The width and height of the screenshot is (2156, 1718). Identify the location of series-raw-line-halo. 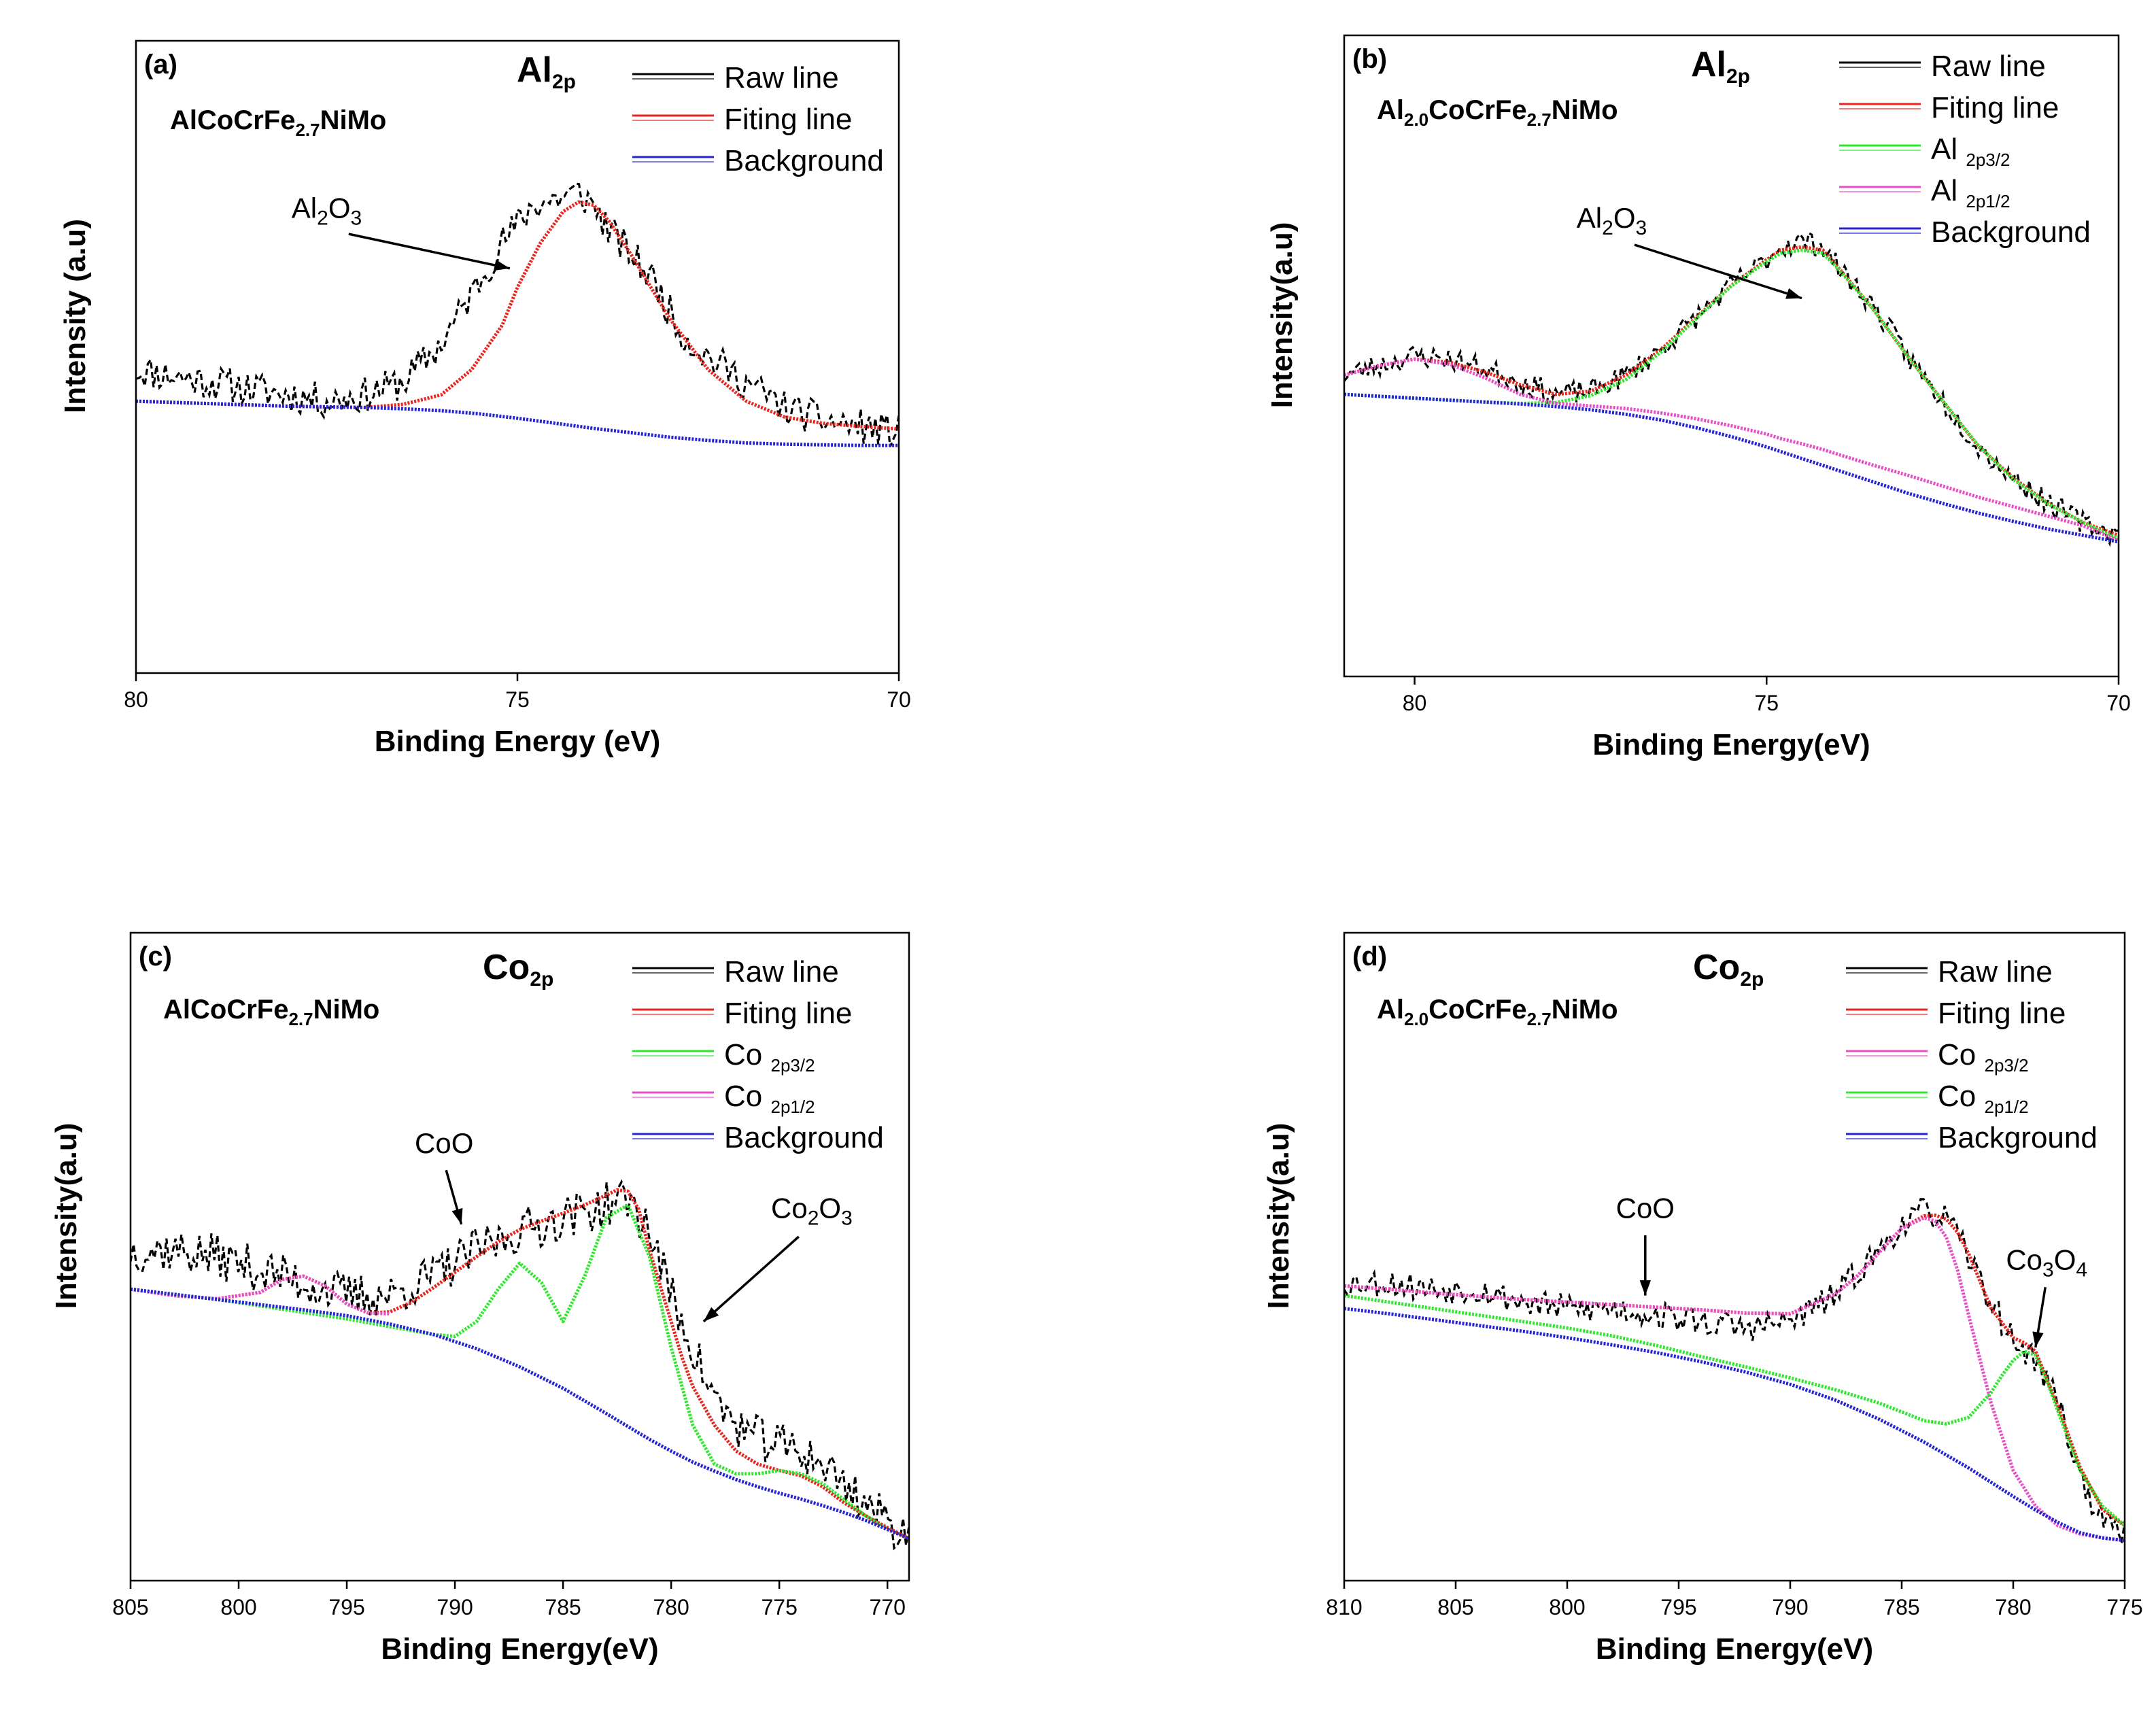
(517, 315).